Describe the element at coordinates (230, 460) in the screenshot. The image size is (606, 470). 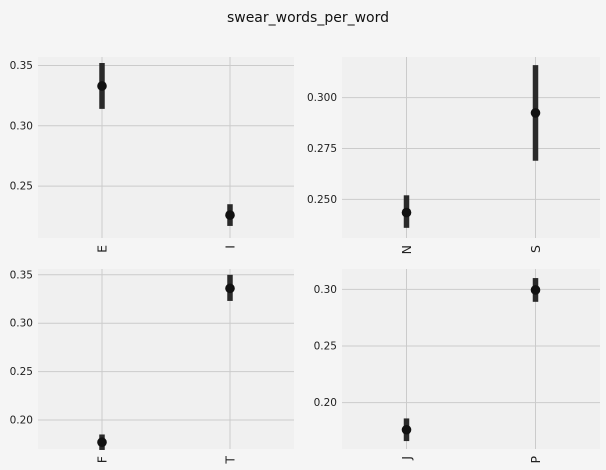
I see `x-tick-label: T` at that location.